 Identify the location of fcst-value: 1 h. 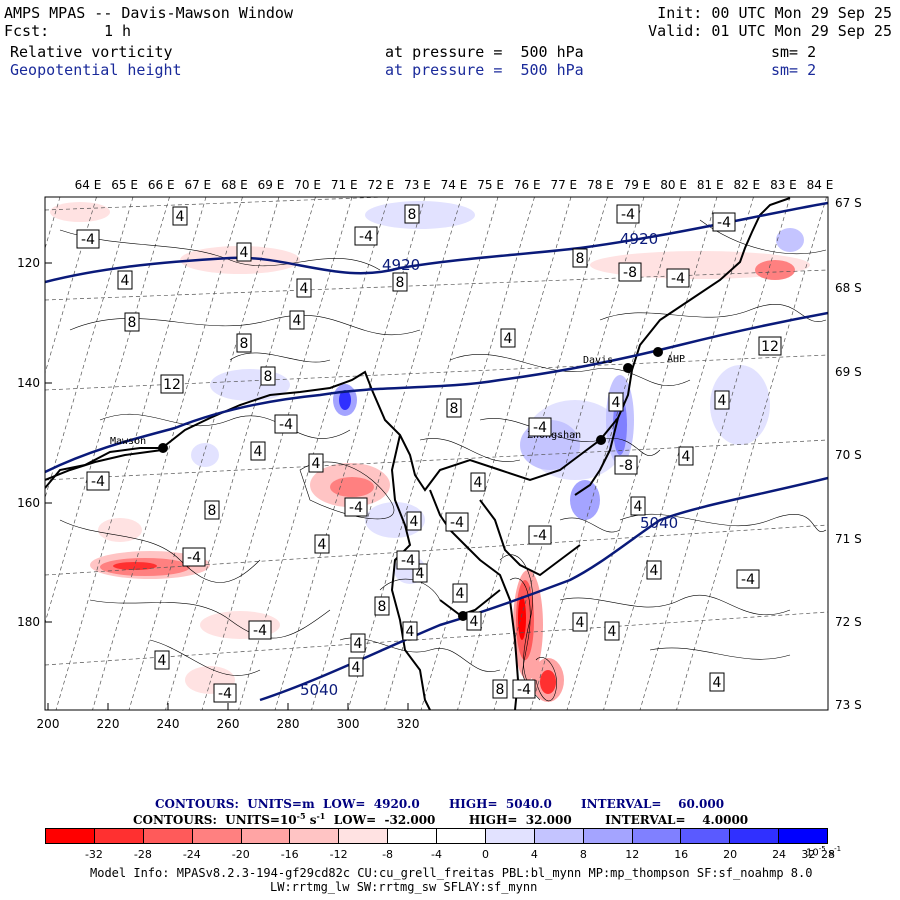
(118, 31).